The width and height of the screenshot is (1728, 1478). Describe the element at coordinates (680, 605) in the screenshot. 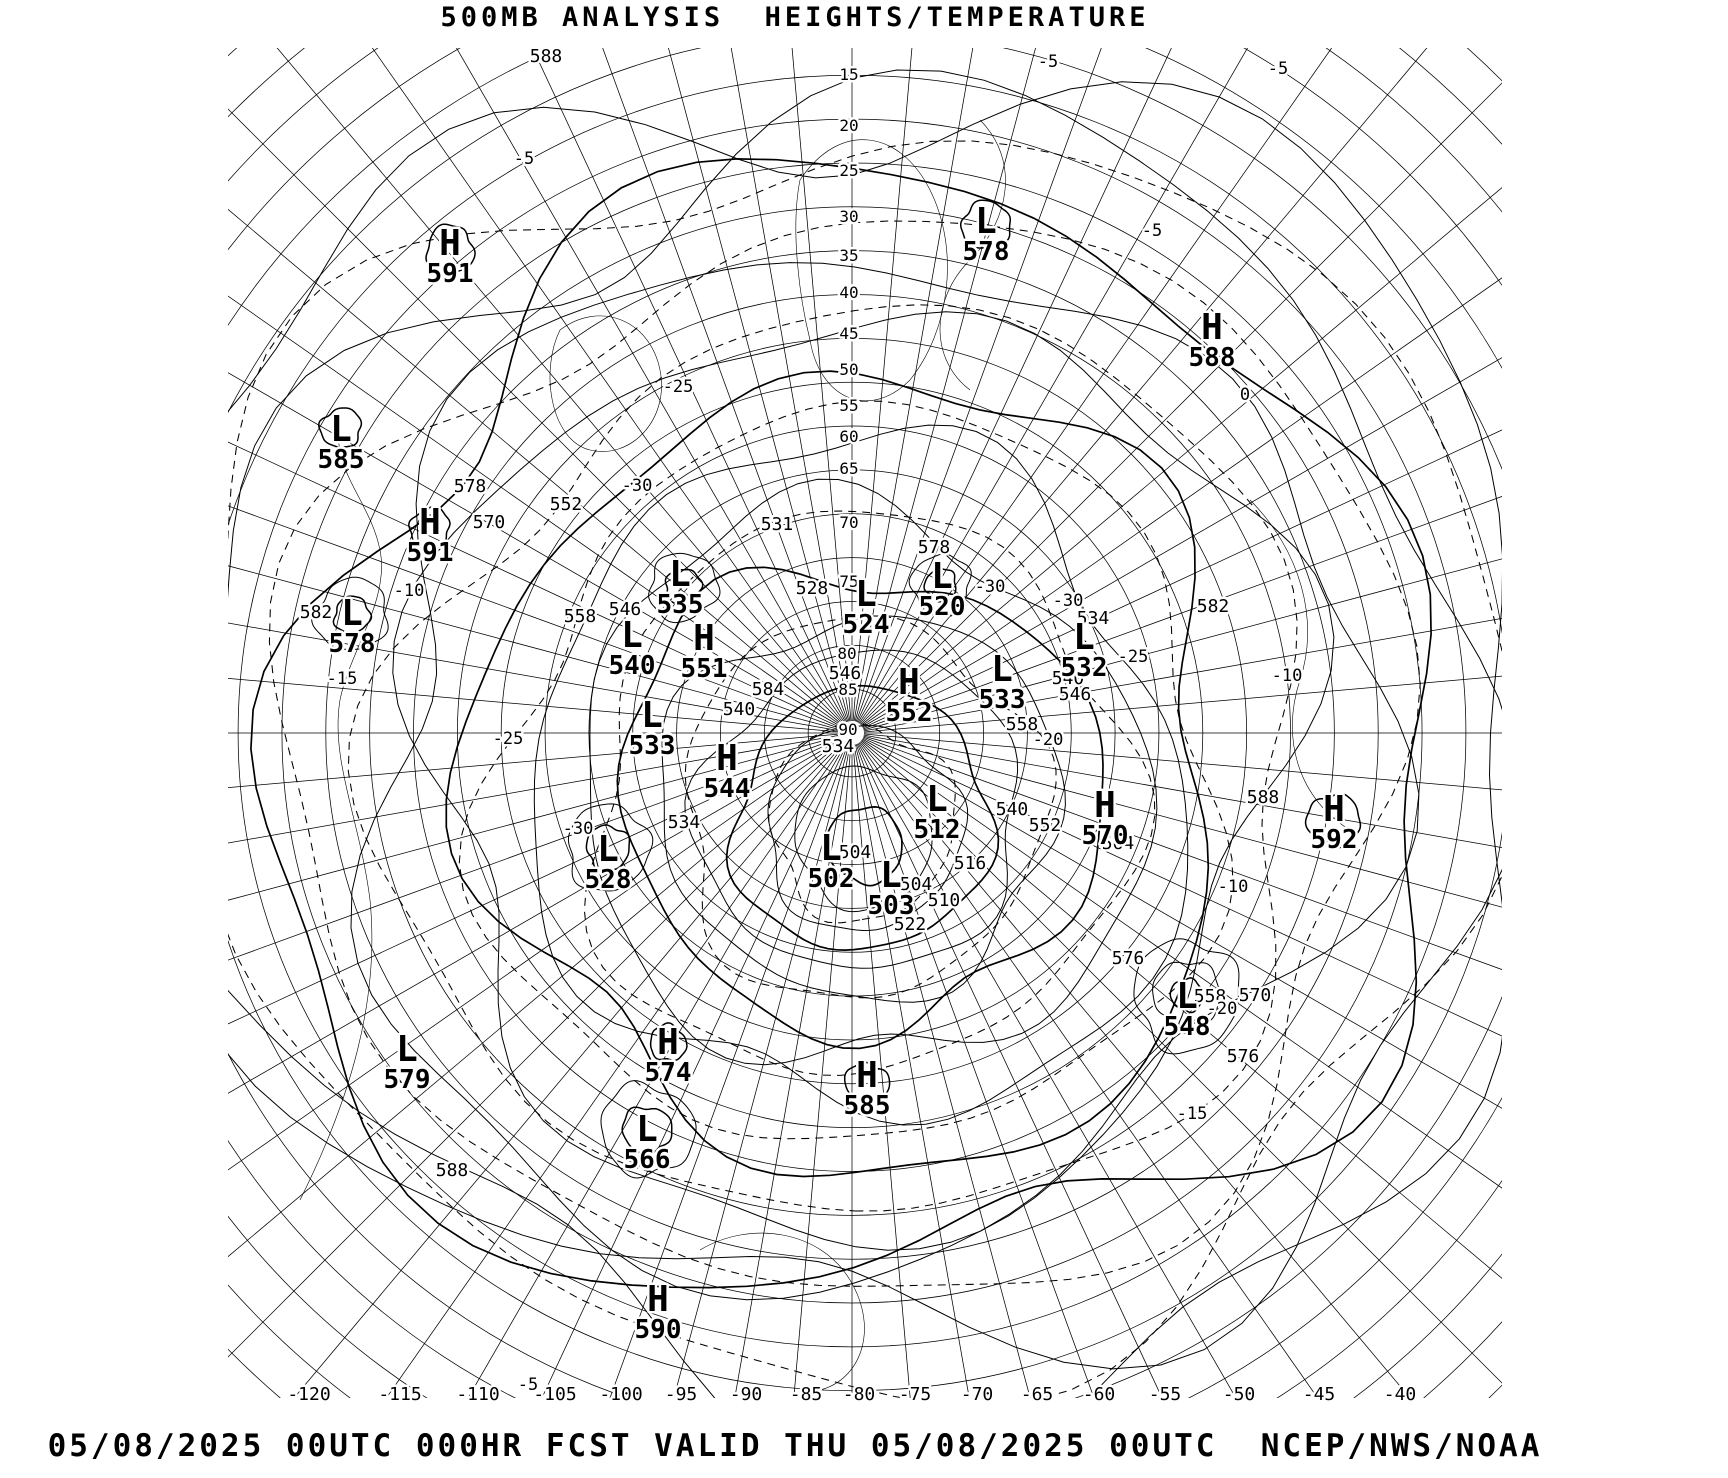

I see `center-height-value: 535` at that location.